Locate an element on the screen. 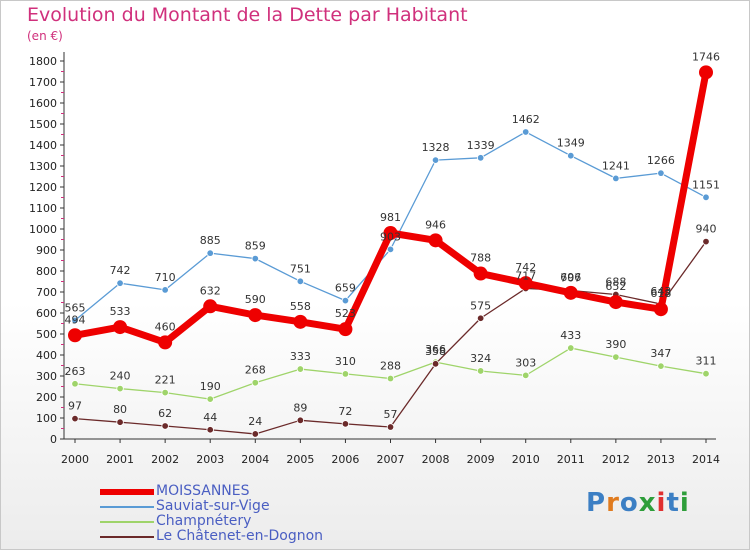 The image size is (750, 550). data-label: 24 is located at coordinates (255, 421).